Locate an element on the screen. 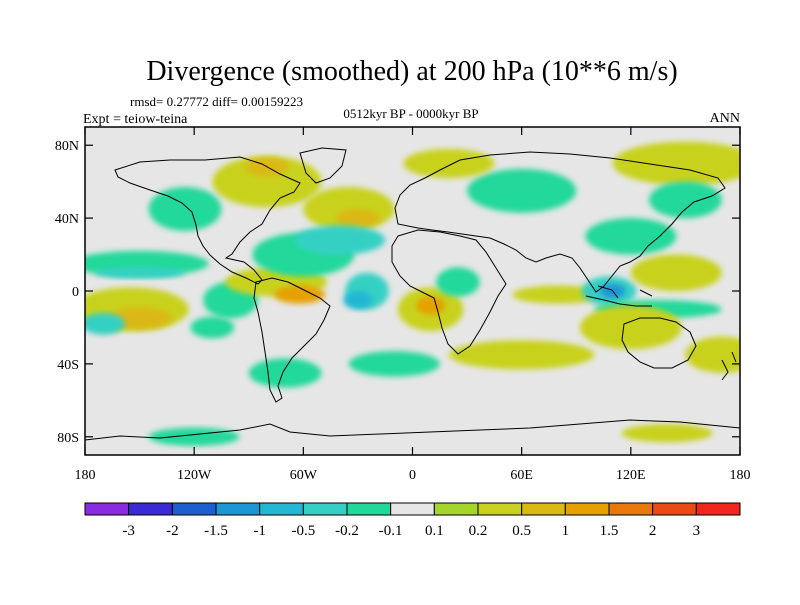  experiment-label: Expt = teiow-teina is located at coordinates (135, 119).